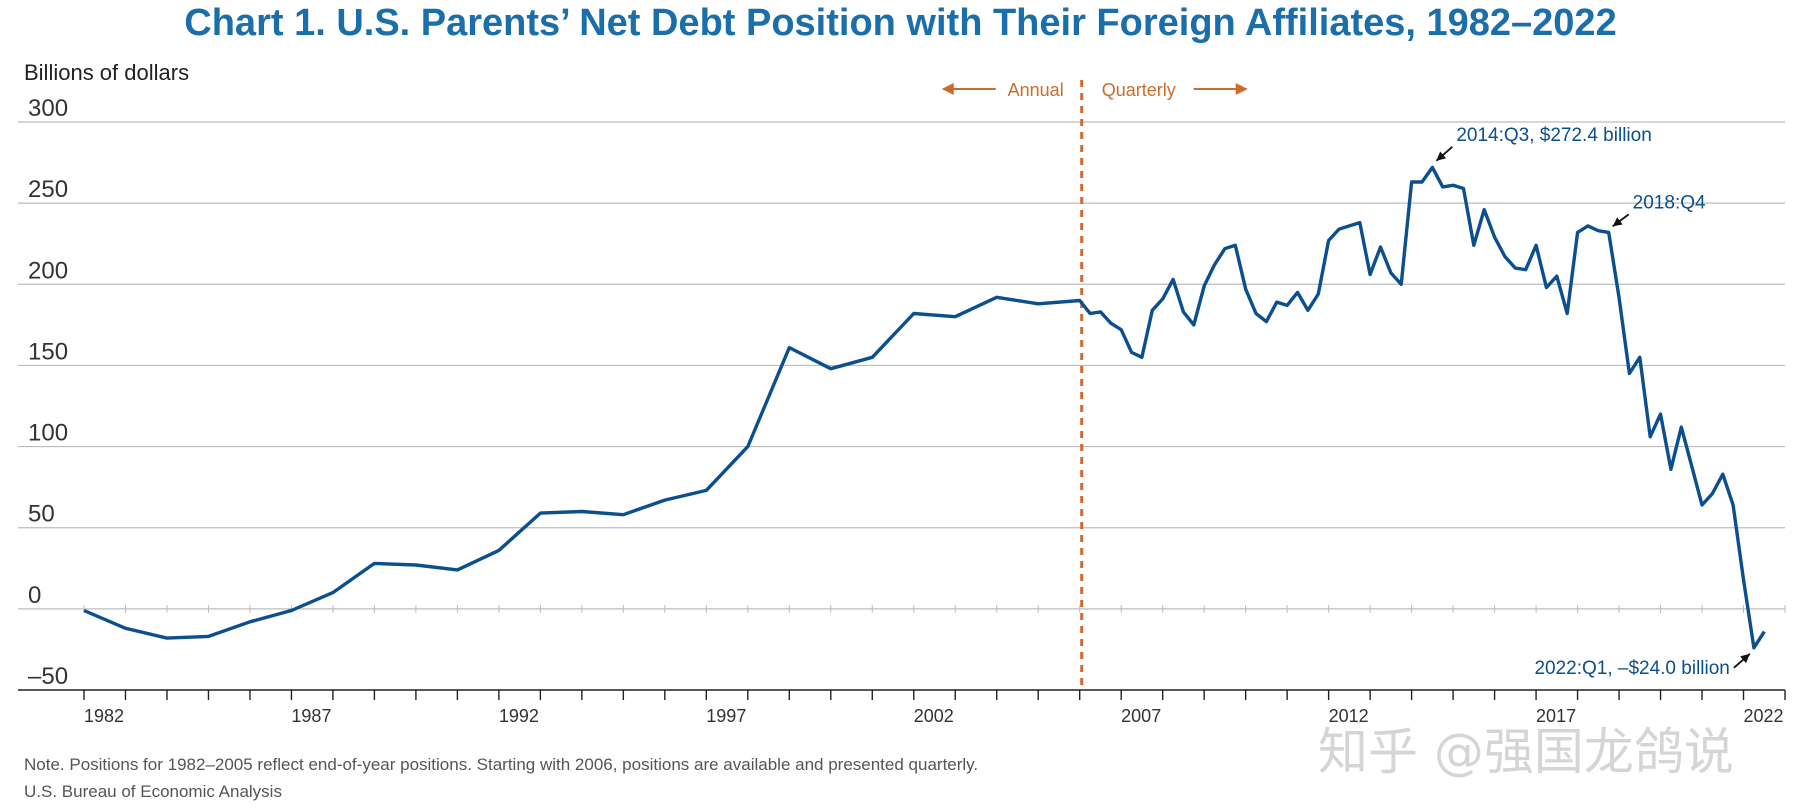 The image size is (1801, 808). What do you see at coordinates (34, 595) in the screenshot?
I see `y-tick-label: 0` at bounding box center [34, 595].